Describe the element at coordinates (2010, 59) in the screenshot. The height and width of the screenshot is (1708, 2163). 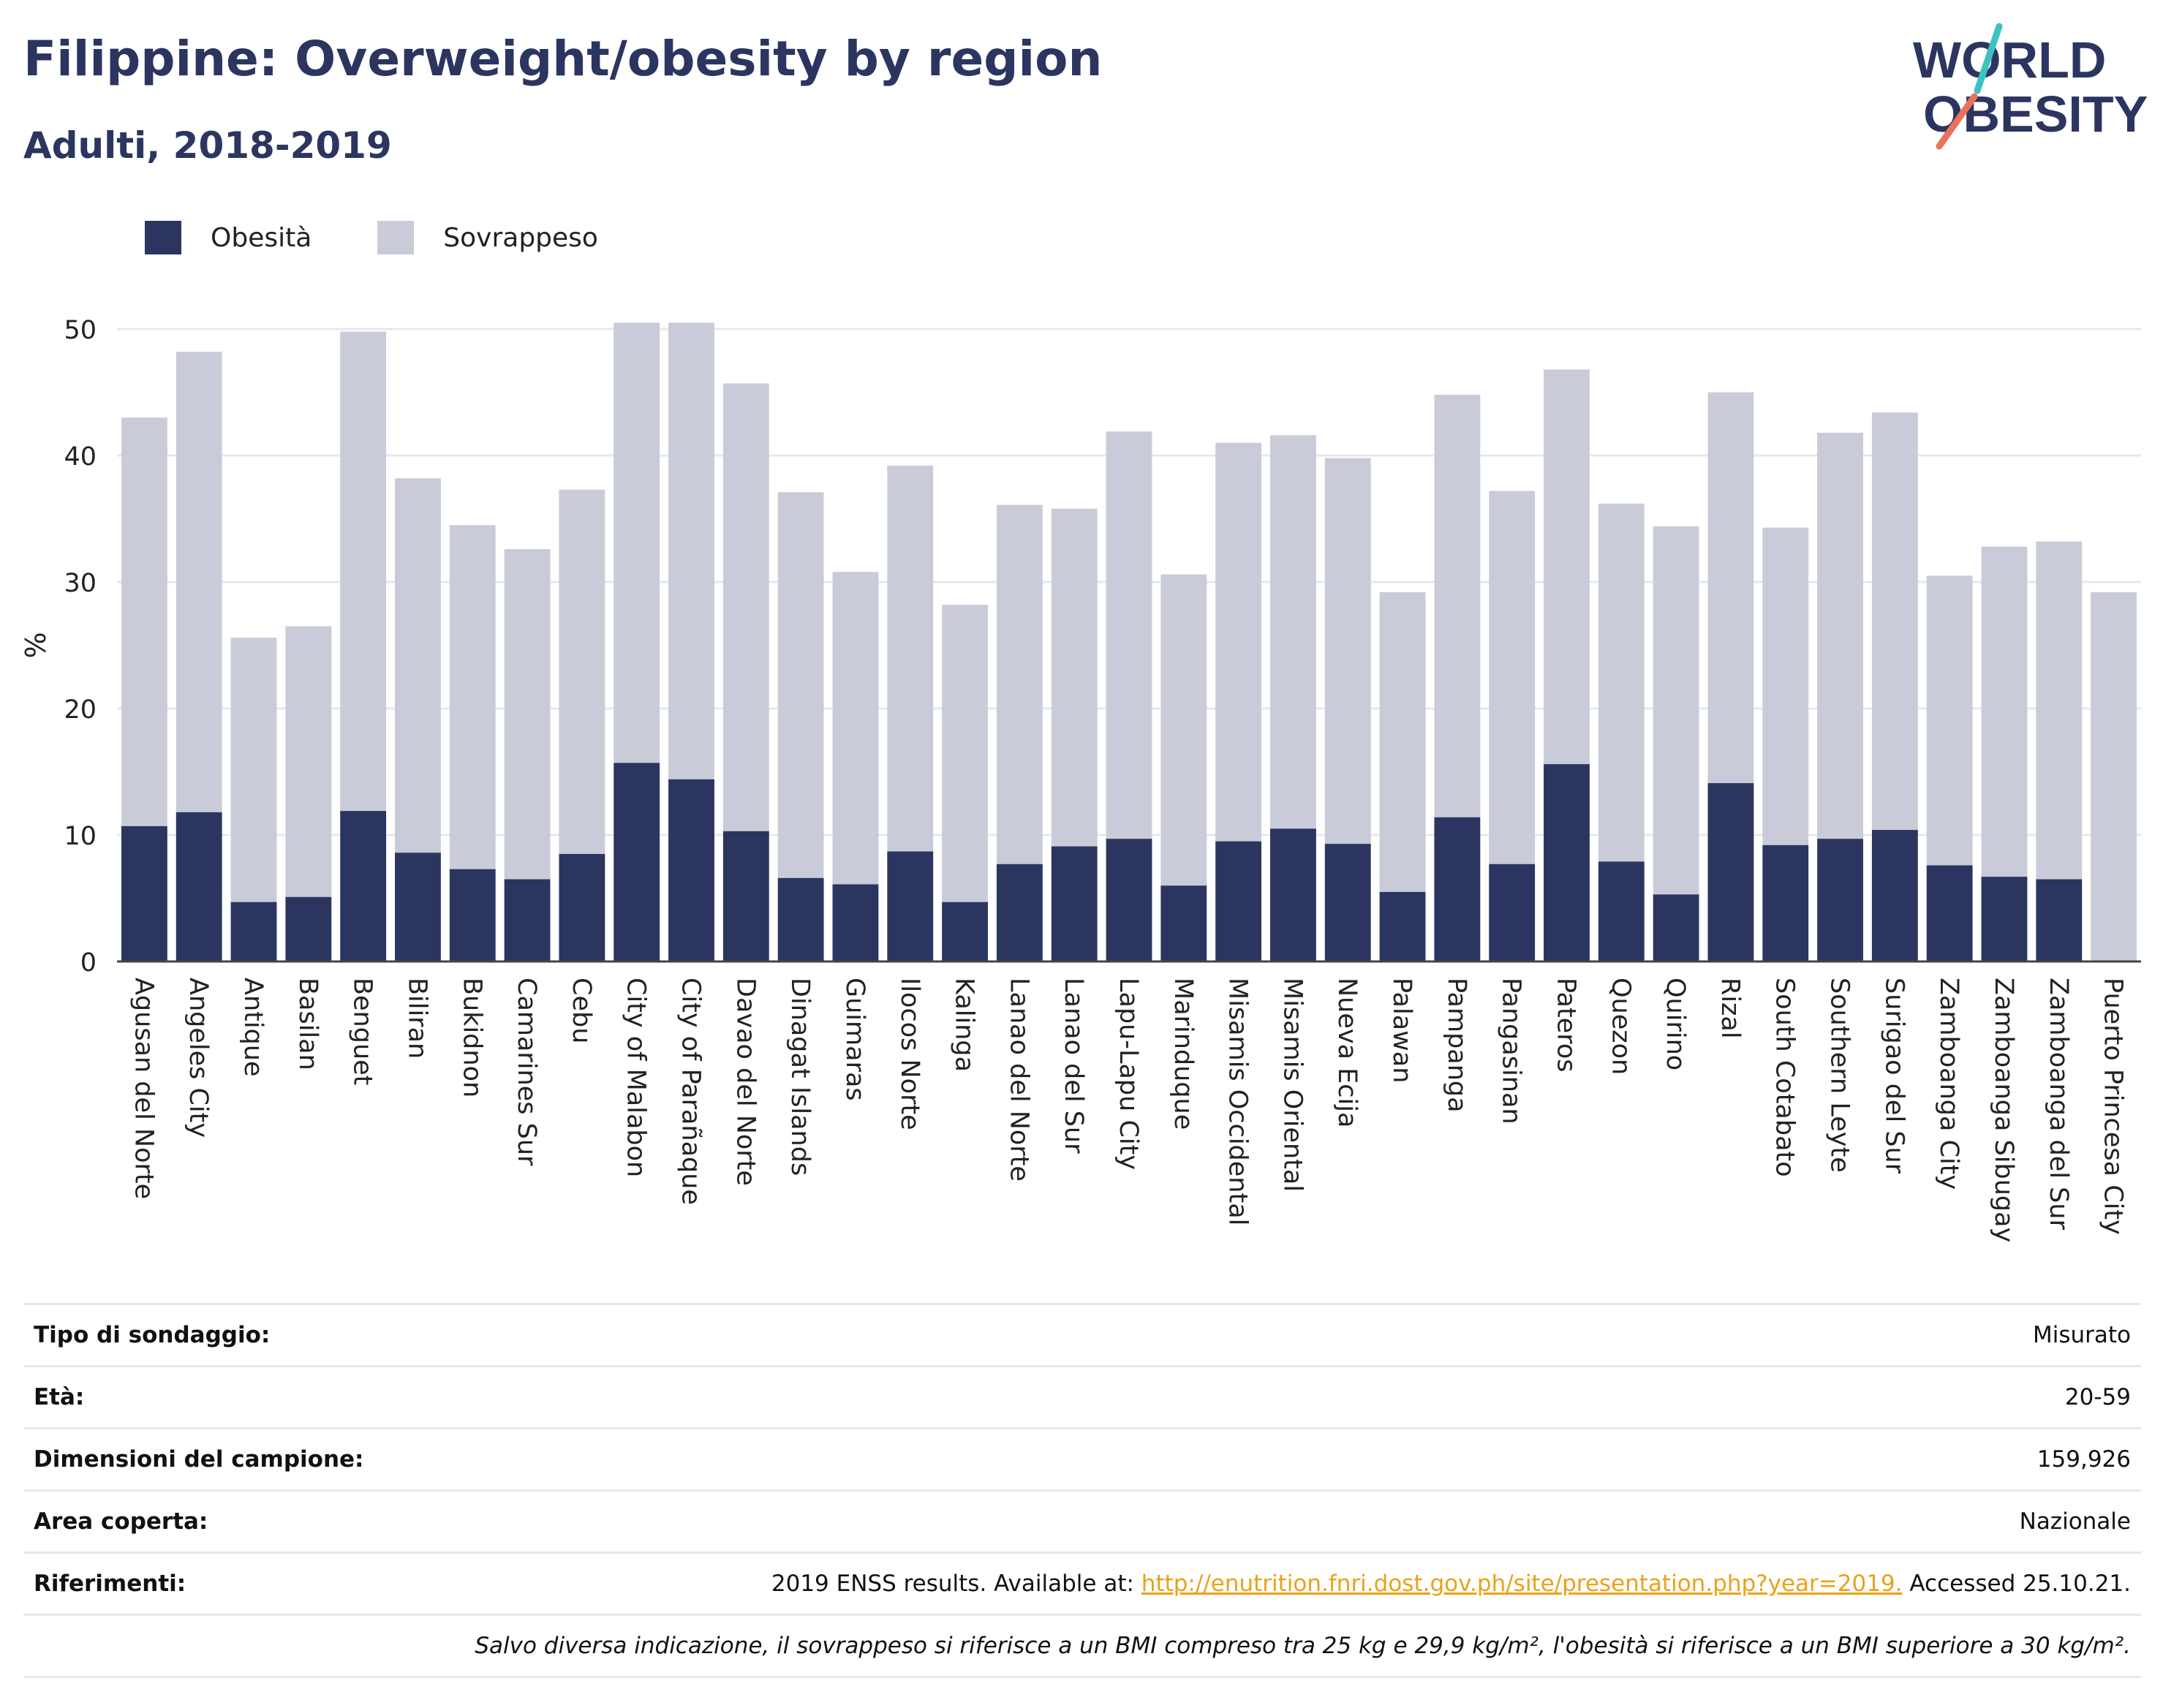
I see `logo-line1: WORLD` at that location.